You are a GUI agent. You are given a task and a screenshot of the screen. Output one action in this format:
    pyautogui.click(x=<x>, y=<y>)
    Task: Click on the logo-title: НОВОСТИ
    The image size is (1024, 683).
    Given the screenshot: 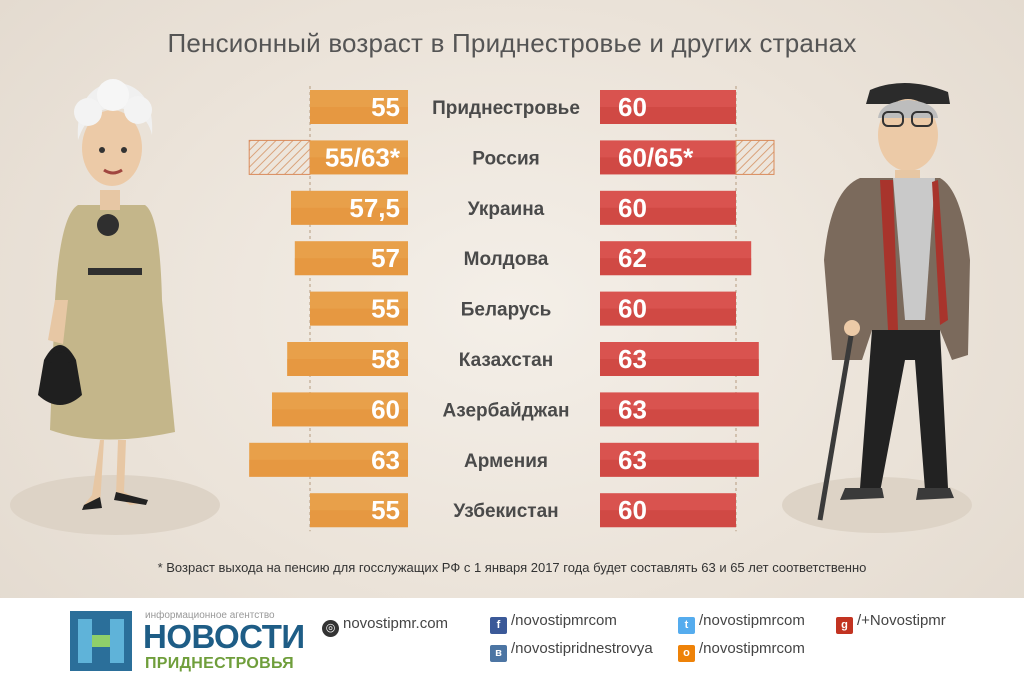 What is the action you would take?
    pyautogui.click(x=224, y=636)
    